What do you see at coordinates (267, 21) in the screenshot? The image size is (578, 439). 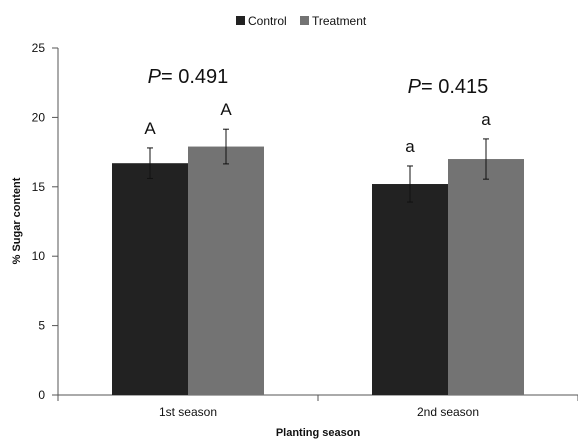 I see `legend-label-control: Control` at bounding box center [267, 21].